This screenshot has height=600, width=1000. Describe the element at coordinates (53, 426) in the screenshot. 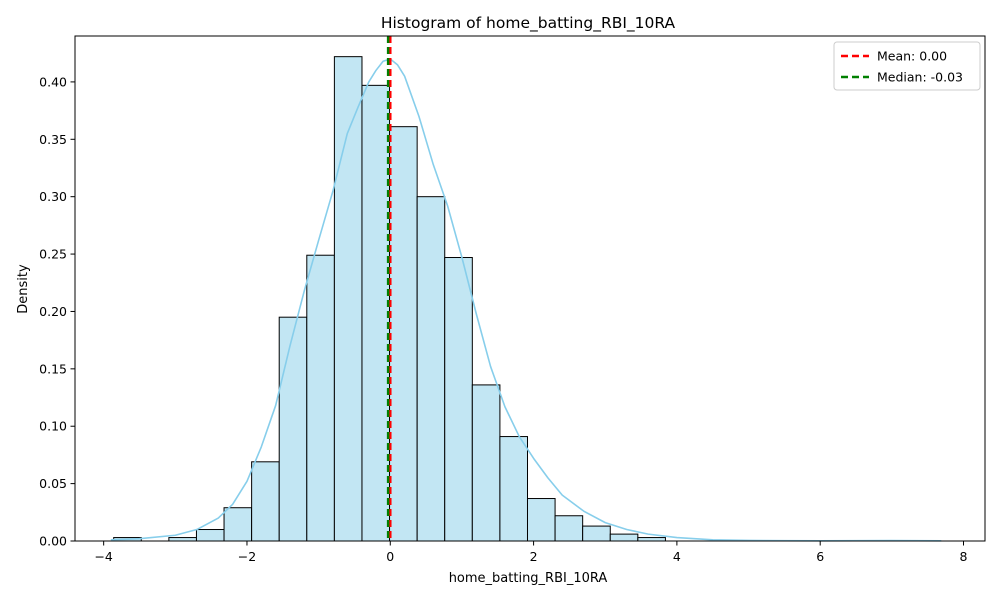

I see `y-tick-label: 0.10` at that location.